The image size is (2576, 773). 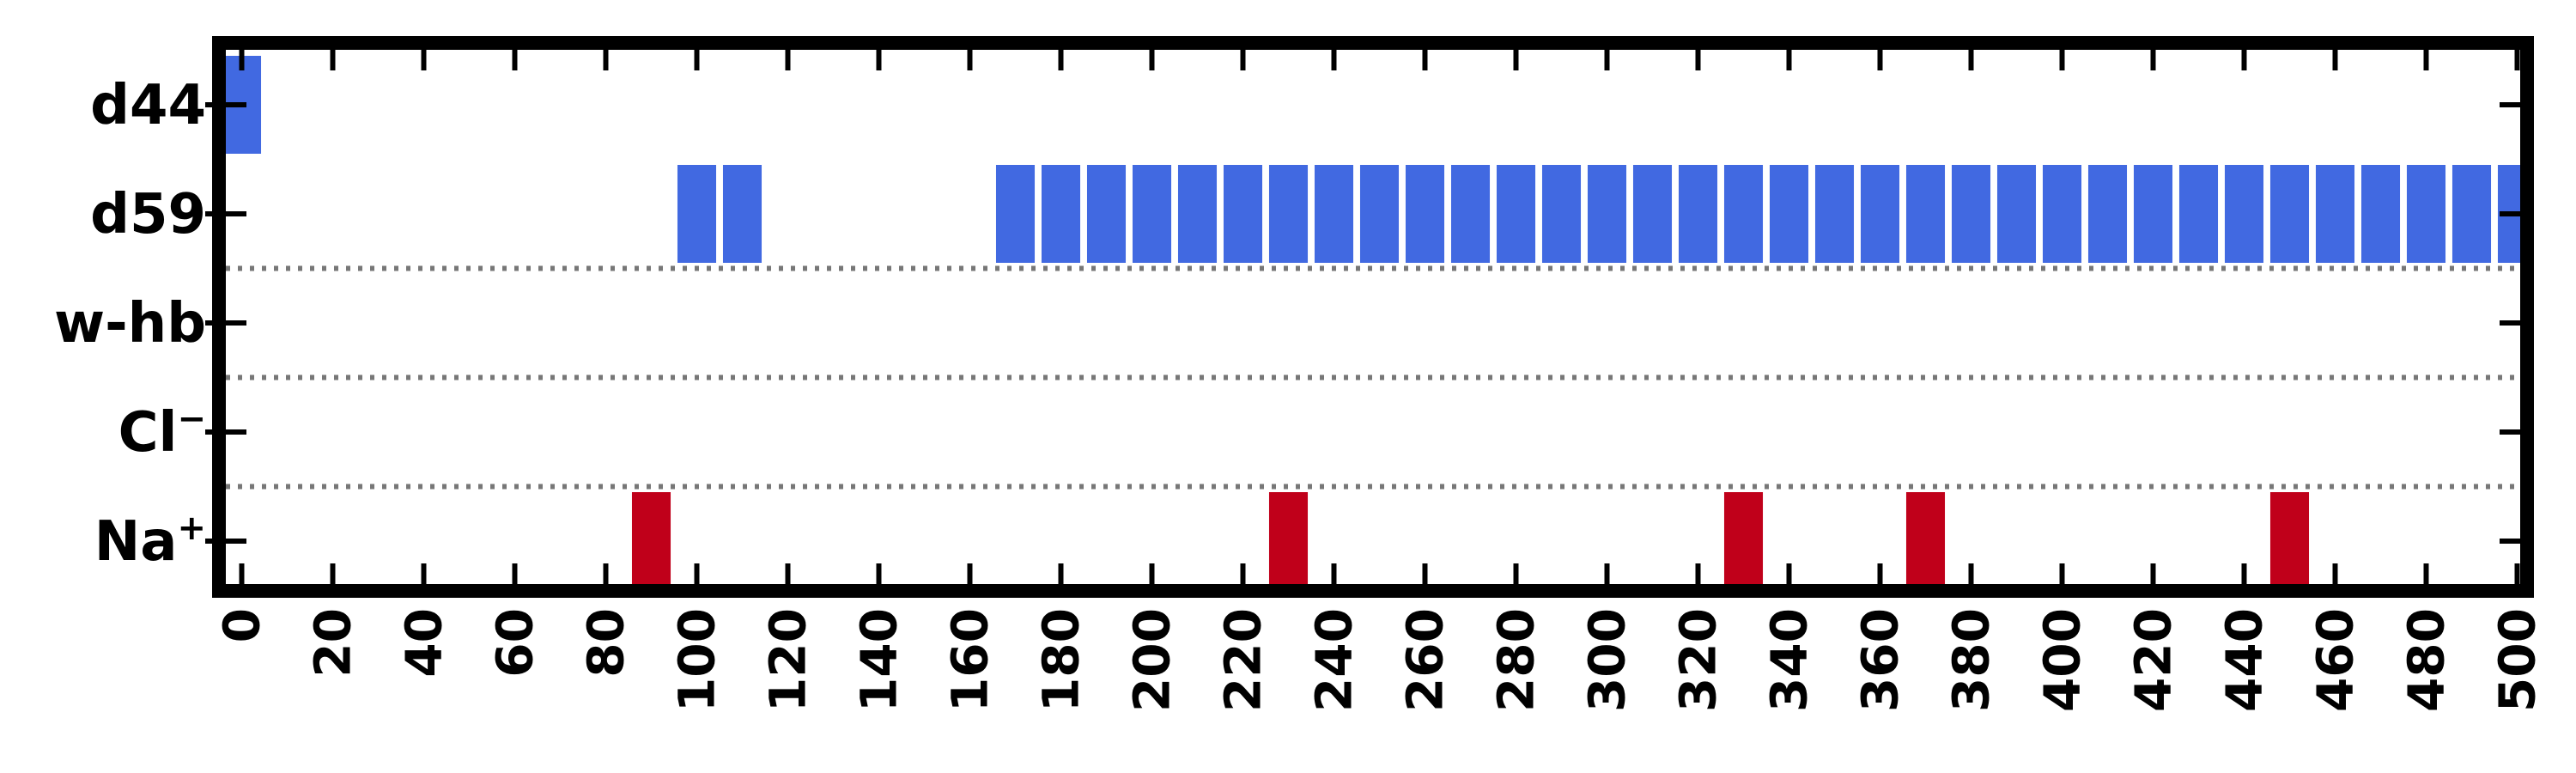 What do you see at coordinates (1972, 660) in the screenshot?
I see `x-tick-label-380: 380` at bounding box center [1972, 660].